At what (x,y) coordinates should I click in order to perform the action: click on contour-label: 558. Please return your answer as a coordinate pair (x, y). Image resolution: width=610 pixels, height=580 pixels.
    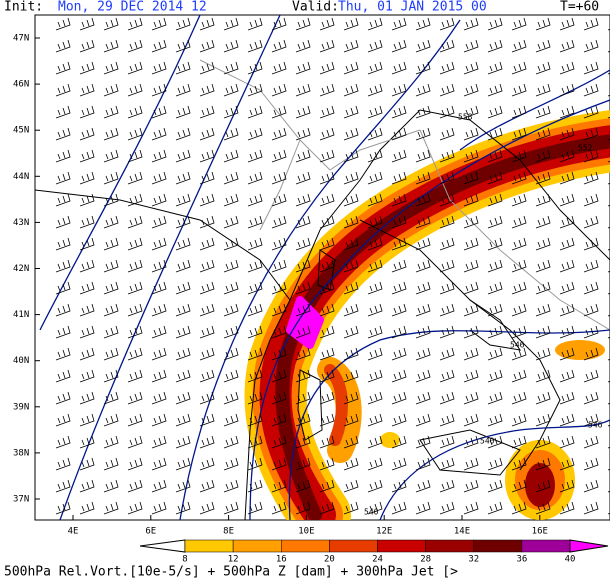
    Looking at the image, I should click on (465, 117).